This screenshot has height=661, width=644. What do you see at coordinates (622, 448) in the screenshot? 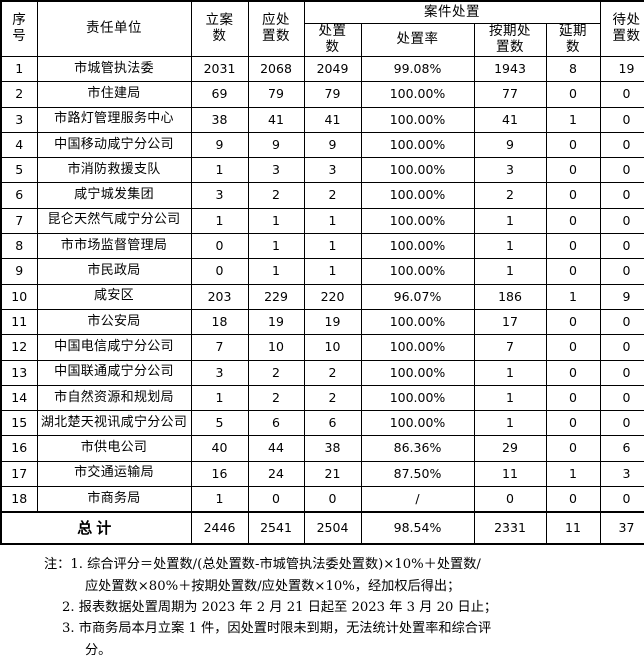
I see `cell-pending: 6` at bounding box center [622, 448].